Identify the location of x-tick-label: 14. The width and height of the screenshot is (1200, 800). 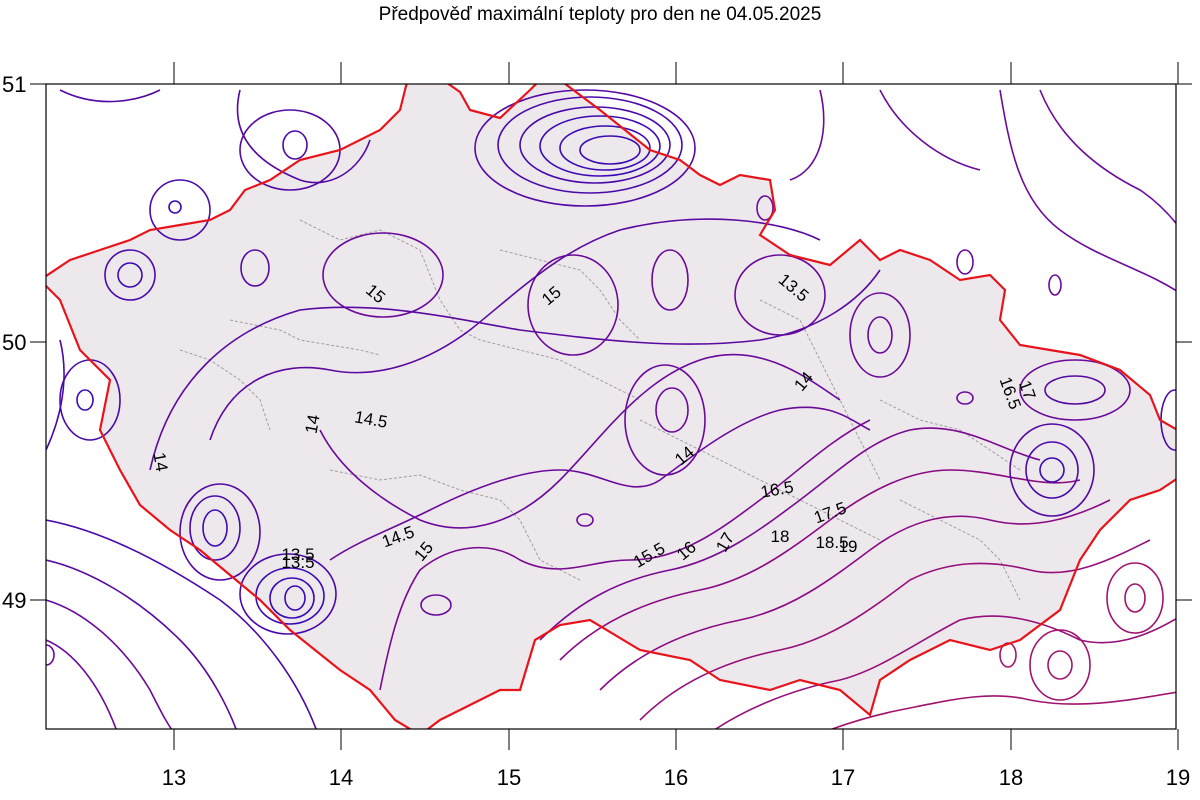
(341, 777).